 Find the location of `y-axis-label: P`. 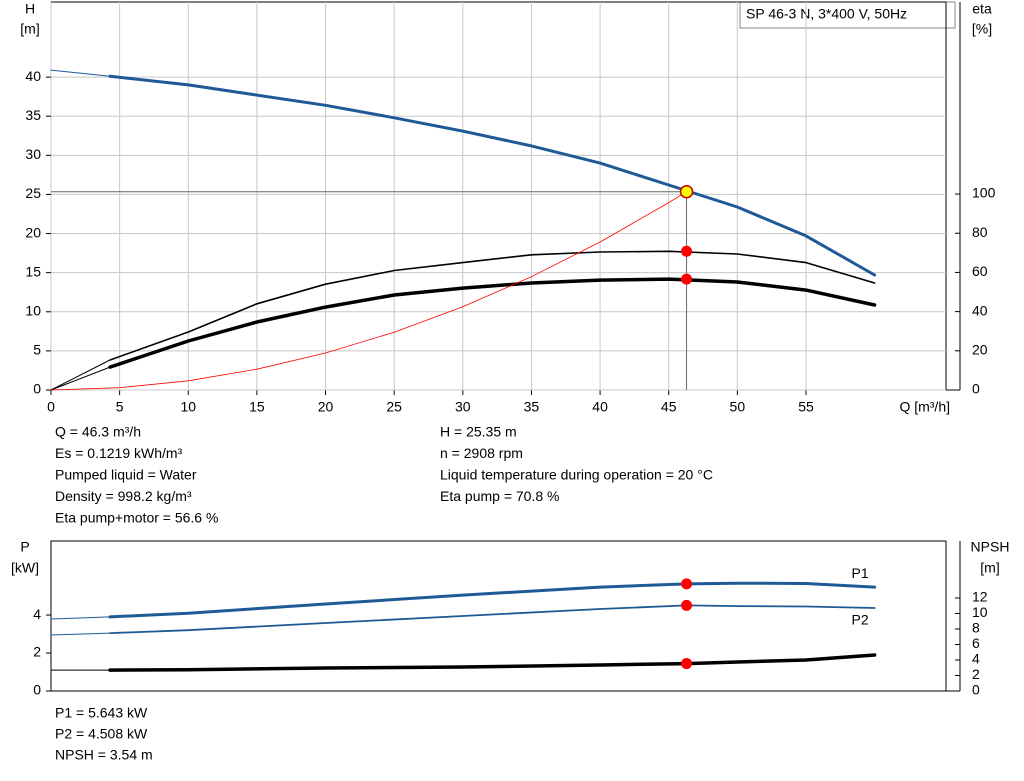

y-axis-label: P is located at coordinates (24, 547).